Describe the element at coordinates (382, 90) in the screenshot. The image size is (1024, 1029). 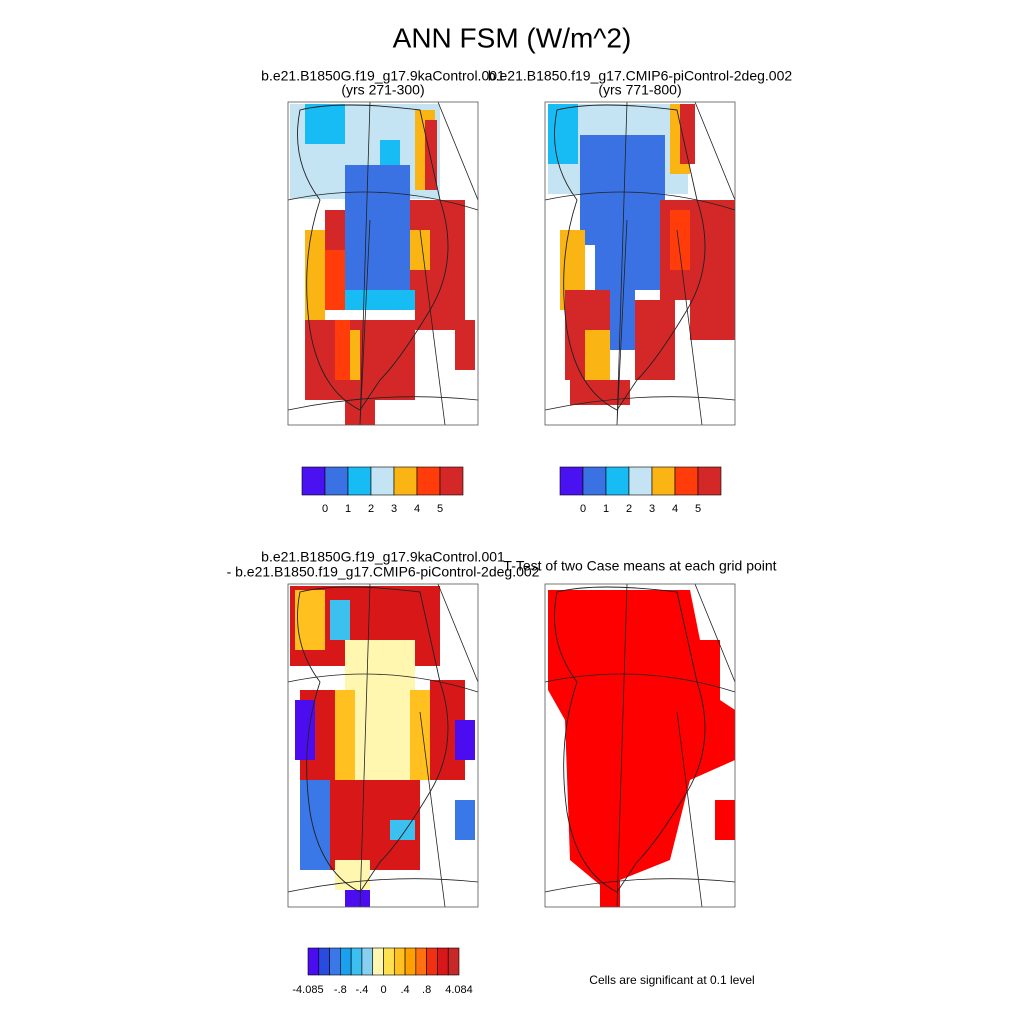
I see `panel-subtitle: (yrs 271-300)` at that location.